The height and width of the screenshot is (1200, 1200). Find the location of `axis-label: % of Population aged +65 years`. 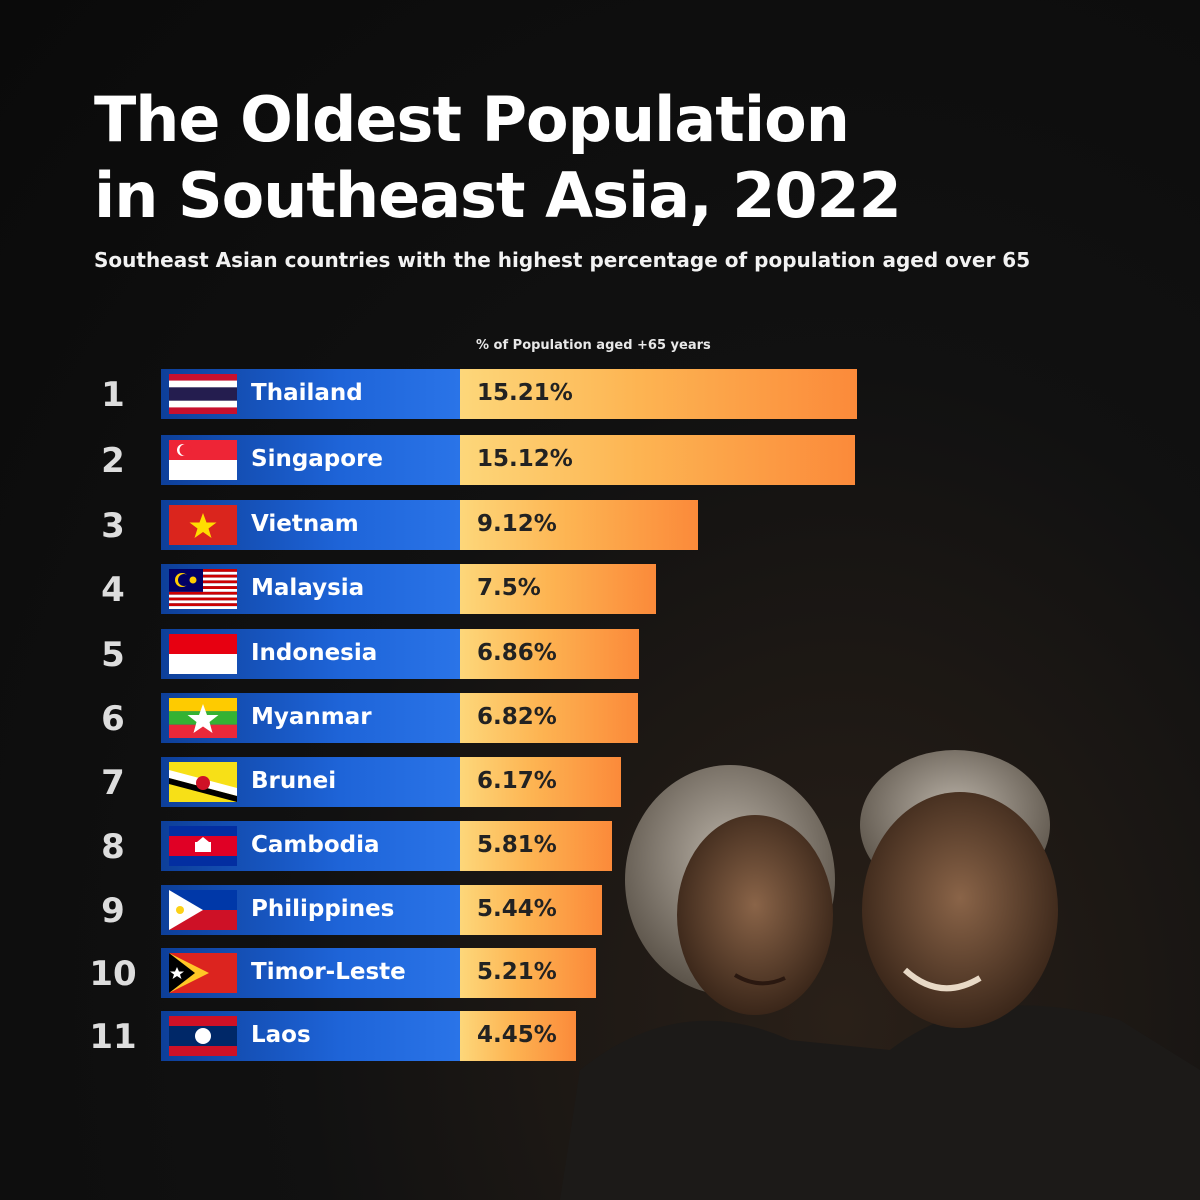

axis-label: % of Population aged +65 years is located at coordinates (593, 345).